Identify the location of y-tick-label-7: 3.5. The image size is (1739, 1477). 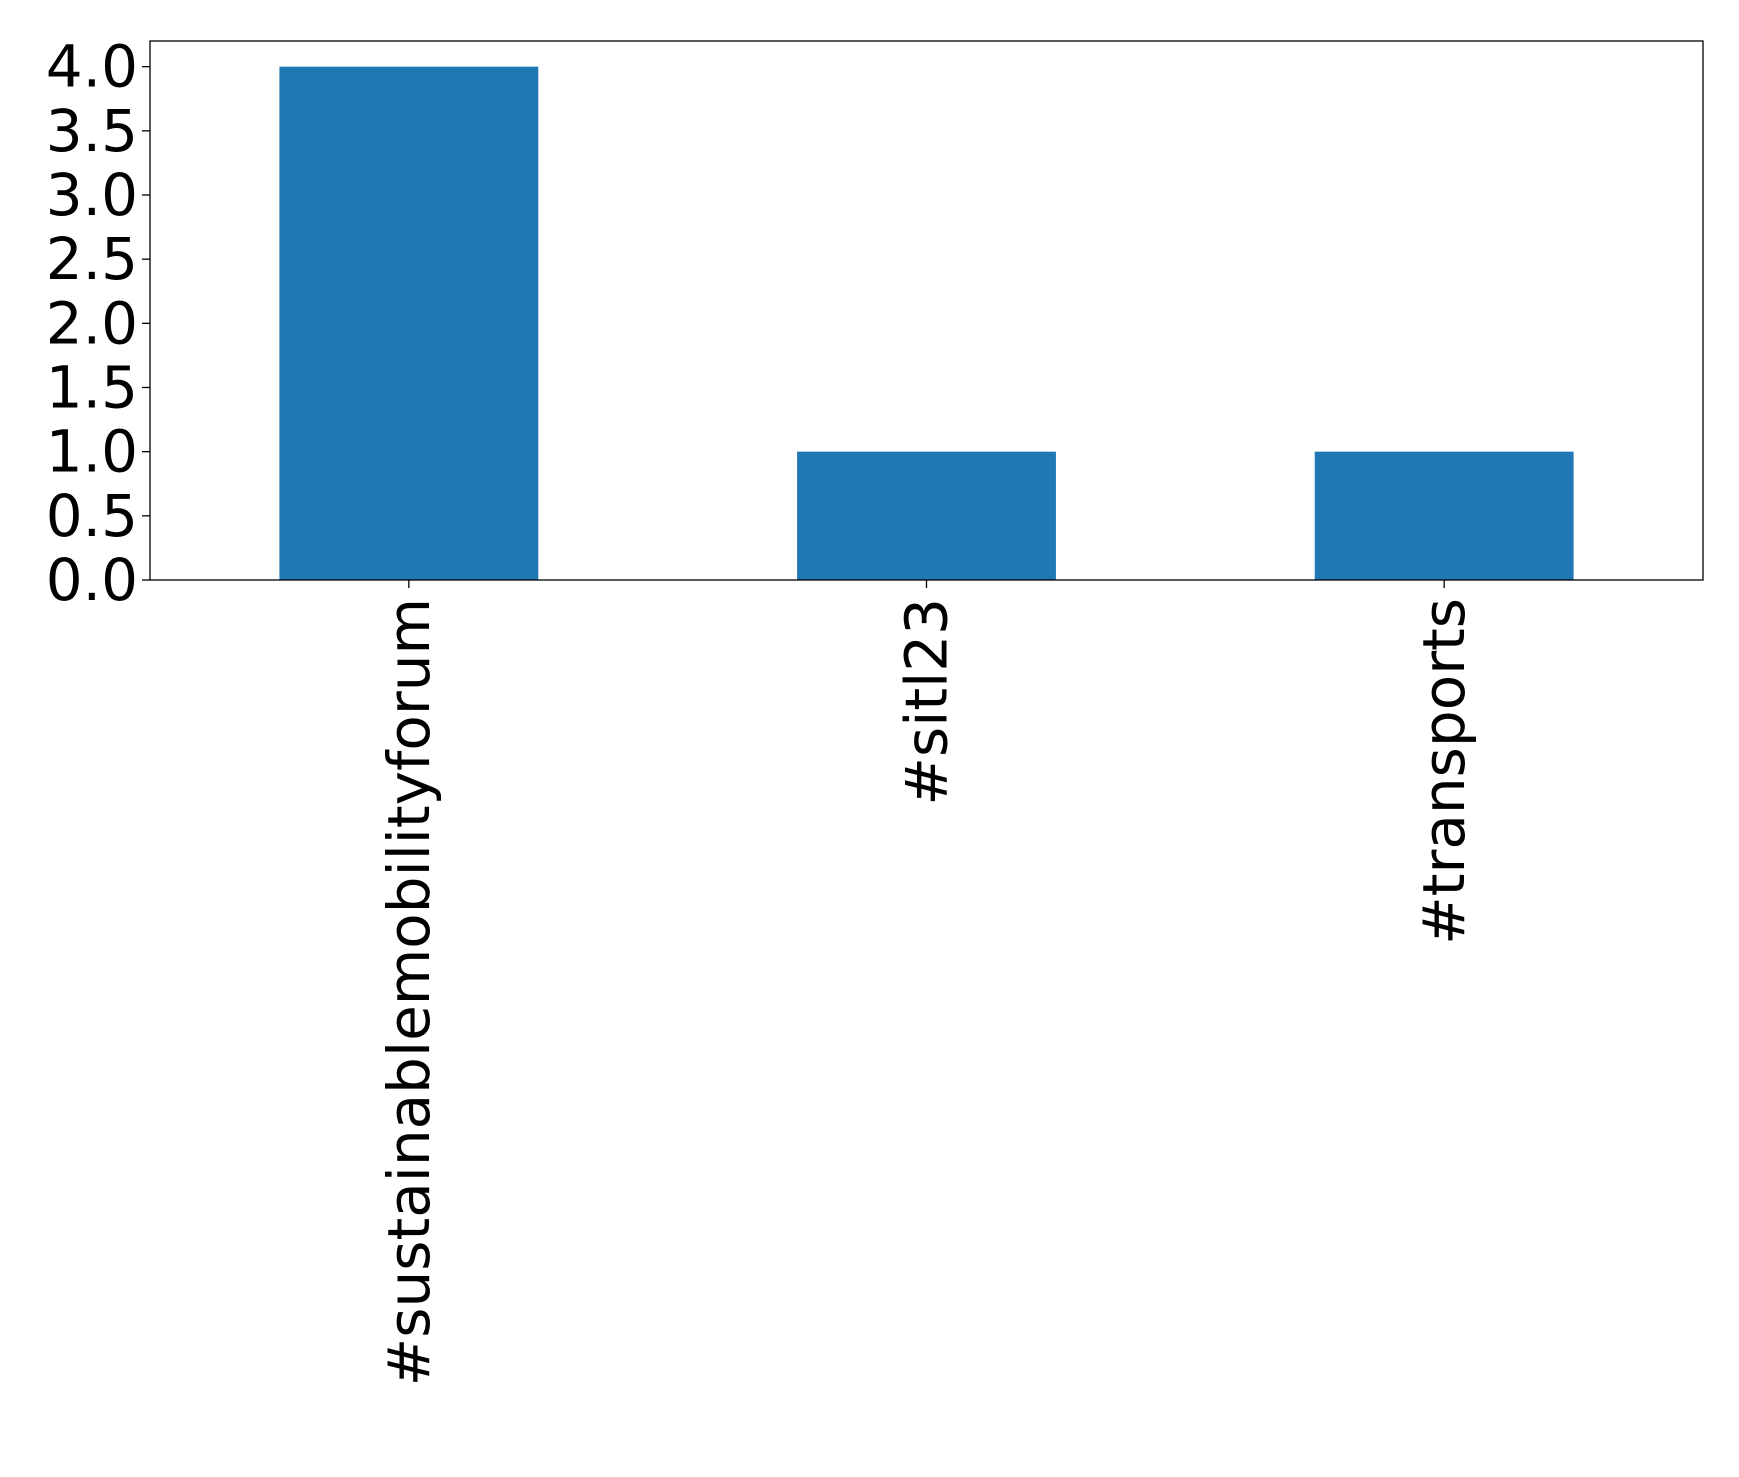
(92, 131).